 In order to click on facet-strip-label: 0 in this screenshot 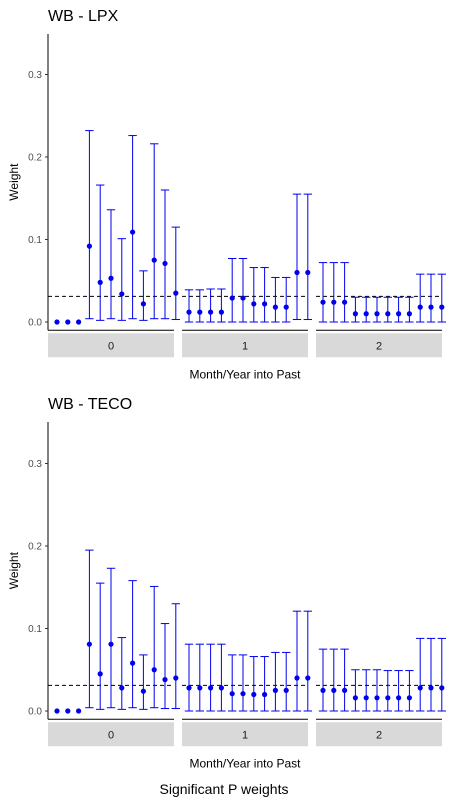, I will do `click(111, 346)`.